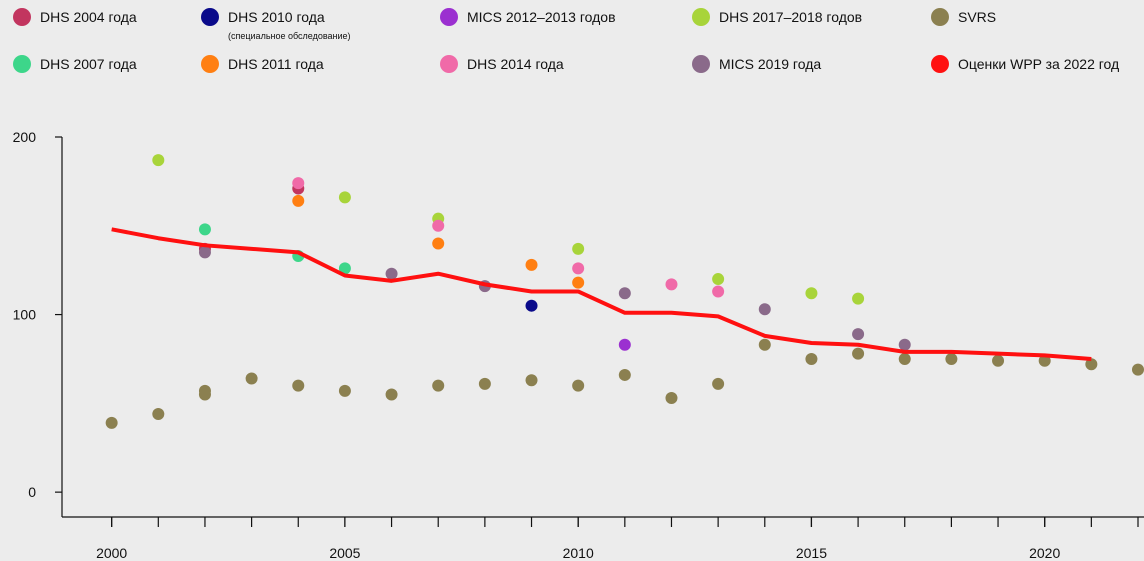 This screenshot has height=561, width=1144. I want to click on legend-label: DHS 2004 года, so click(88, 17).